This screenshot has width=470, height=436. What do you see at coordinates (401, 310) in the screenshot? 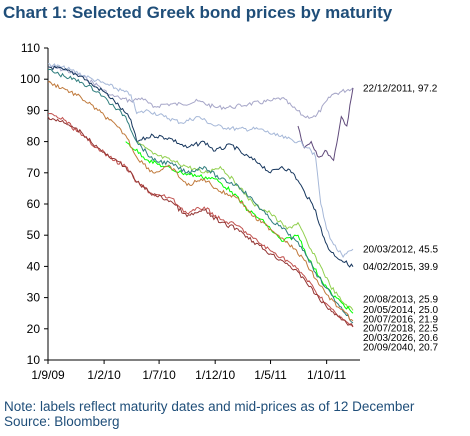
I see `series-end-label: 20/05/2014, 25.0` at bounding box center [401, 310].